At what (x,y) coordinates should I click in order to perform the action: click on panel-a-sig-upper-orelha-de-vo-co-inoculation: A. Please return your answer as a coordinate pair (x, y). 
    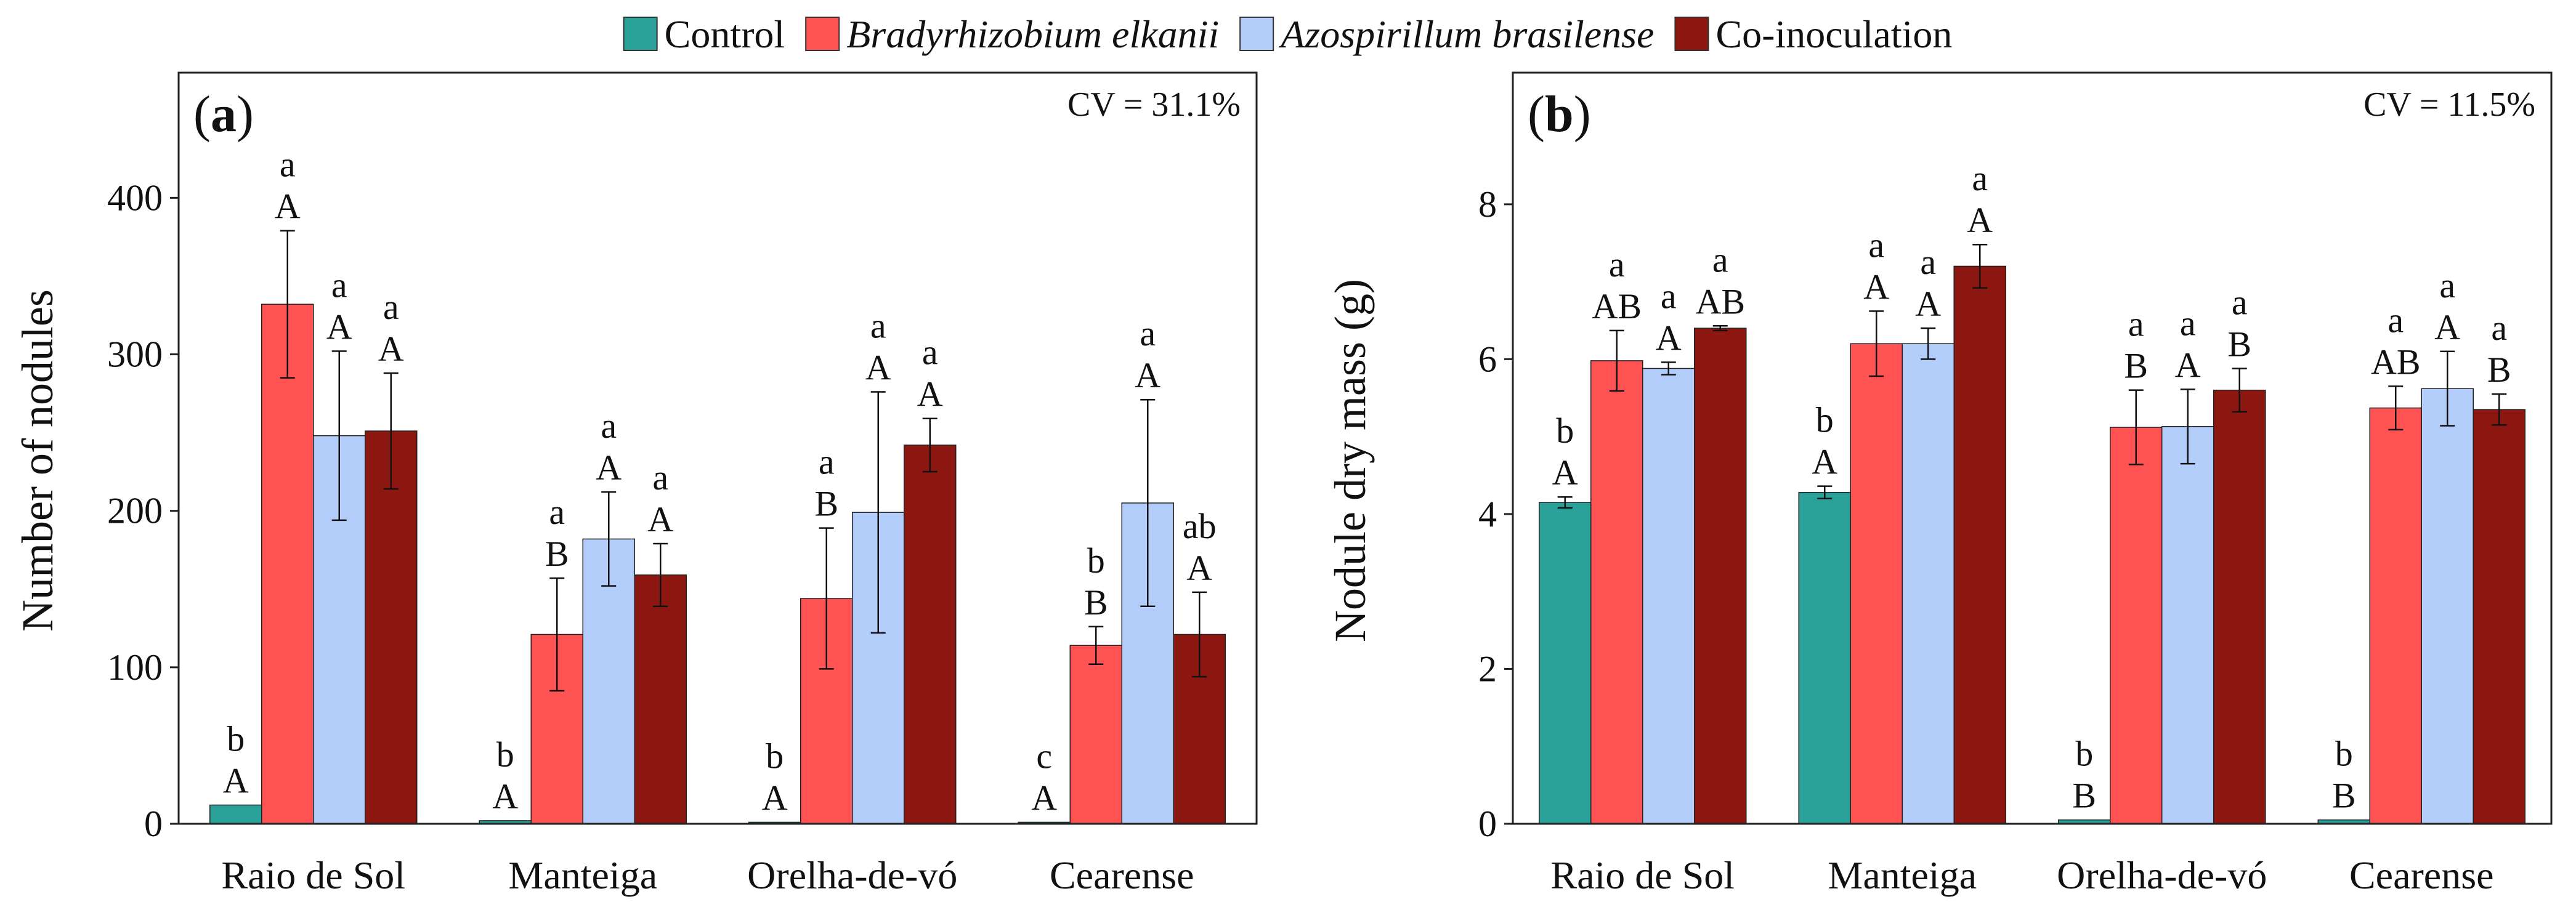
    Looking at the image, I should click on (930, 394).